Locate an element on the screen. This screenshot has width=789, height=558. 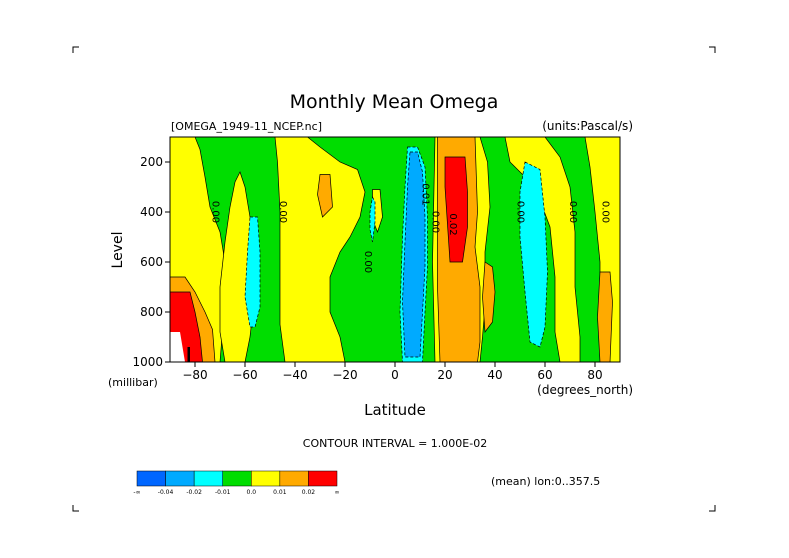
contour-label-2: 0.00 is located at coordinates (367, 262).